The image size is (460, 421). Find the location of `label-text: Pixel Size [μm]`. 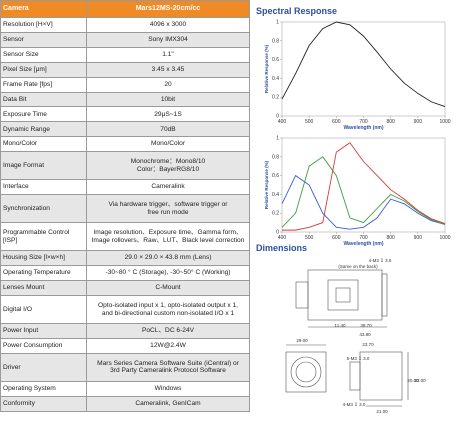

label-text: Pixel Size [μm] is located at coordinates (25, 69).